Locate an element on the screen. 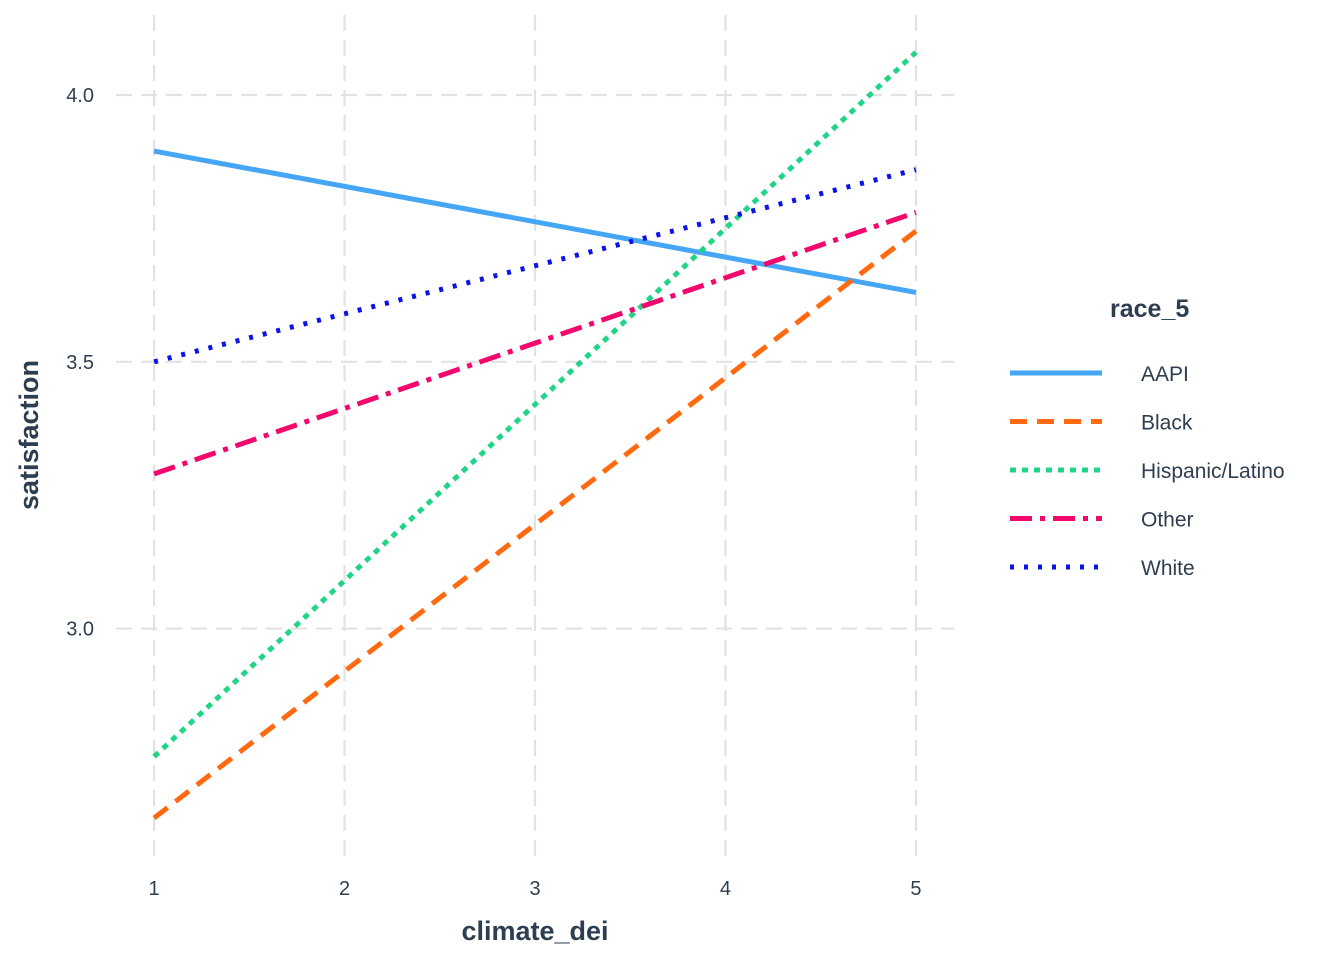 This screenshot has width=1344, height=960. legend-item-other: Other is located at coordinates (1102, 520).